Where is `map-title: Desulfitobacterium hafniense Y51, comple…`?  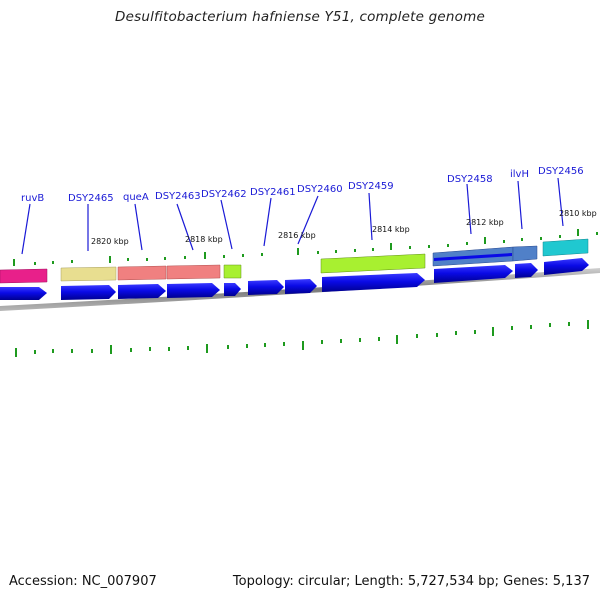 map-title: Desulfitobacterium hafniense Y51, comple… is located at coordinates (300, 17).